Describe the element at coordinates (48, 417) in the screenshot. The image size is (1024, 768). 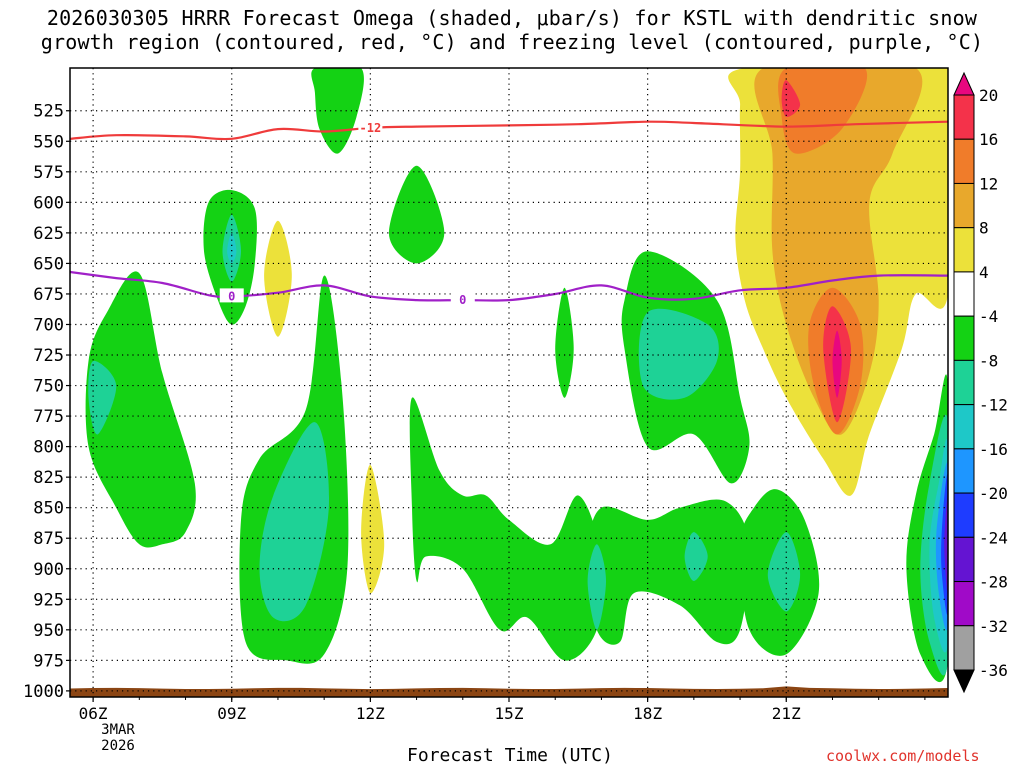
I see `y-tick-label-775: 775` at that location.